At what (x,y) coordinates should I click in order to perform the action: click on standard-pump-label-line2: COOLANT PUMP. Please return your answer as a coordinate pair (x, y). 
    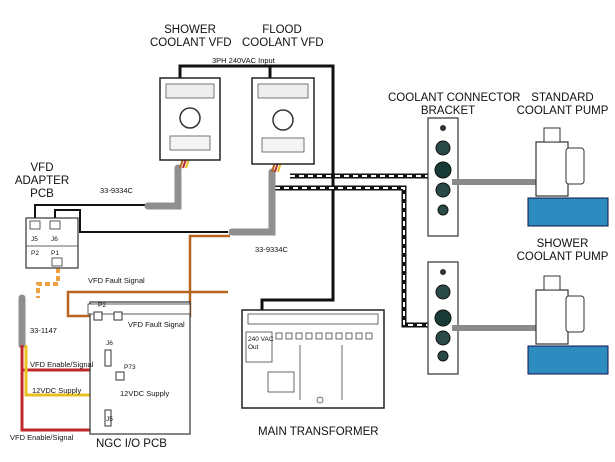
    Looking at the image, I should click on (562, 111).